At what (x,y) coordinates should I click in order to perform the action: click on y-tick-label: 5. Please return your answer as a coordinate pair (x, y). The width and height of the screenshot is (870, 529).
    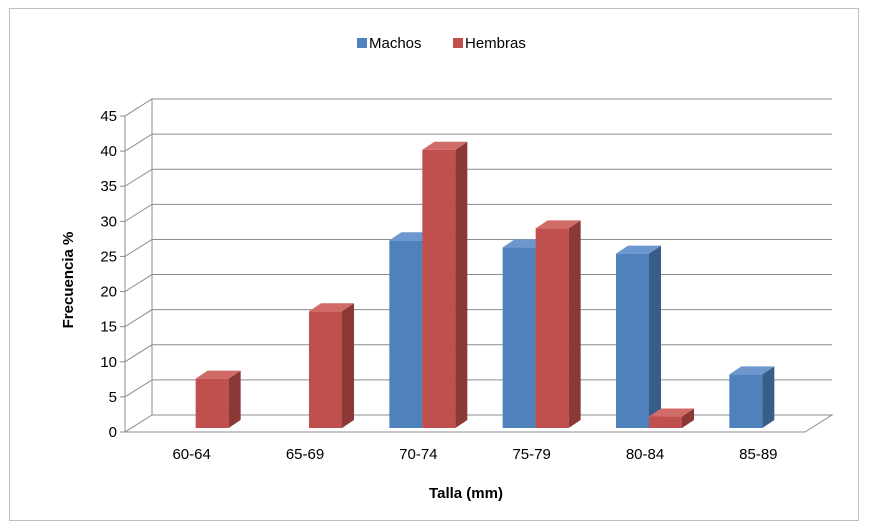
    Looking at the image, I should click on (113, 397).